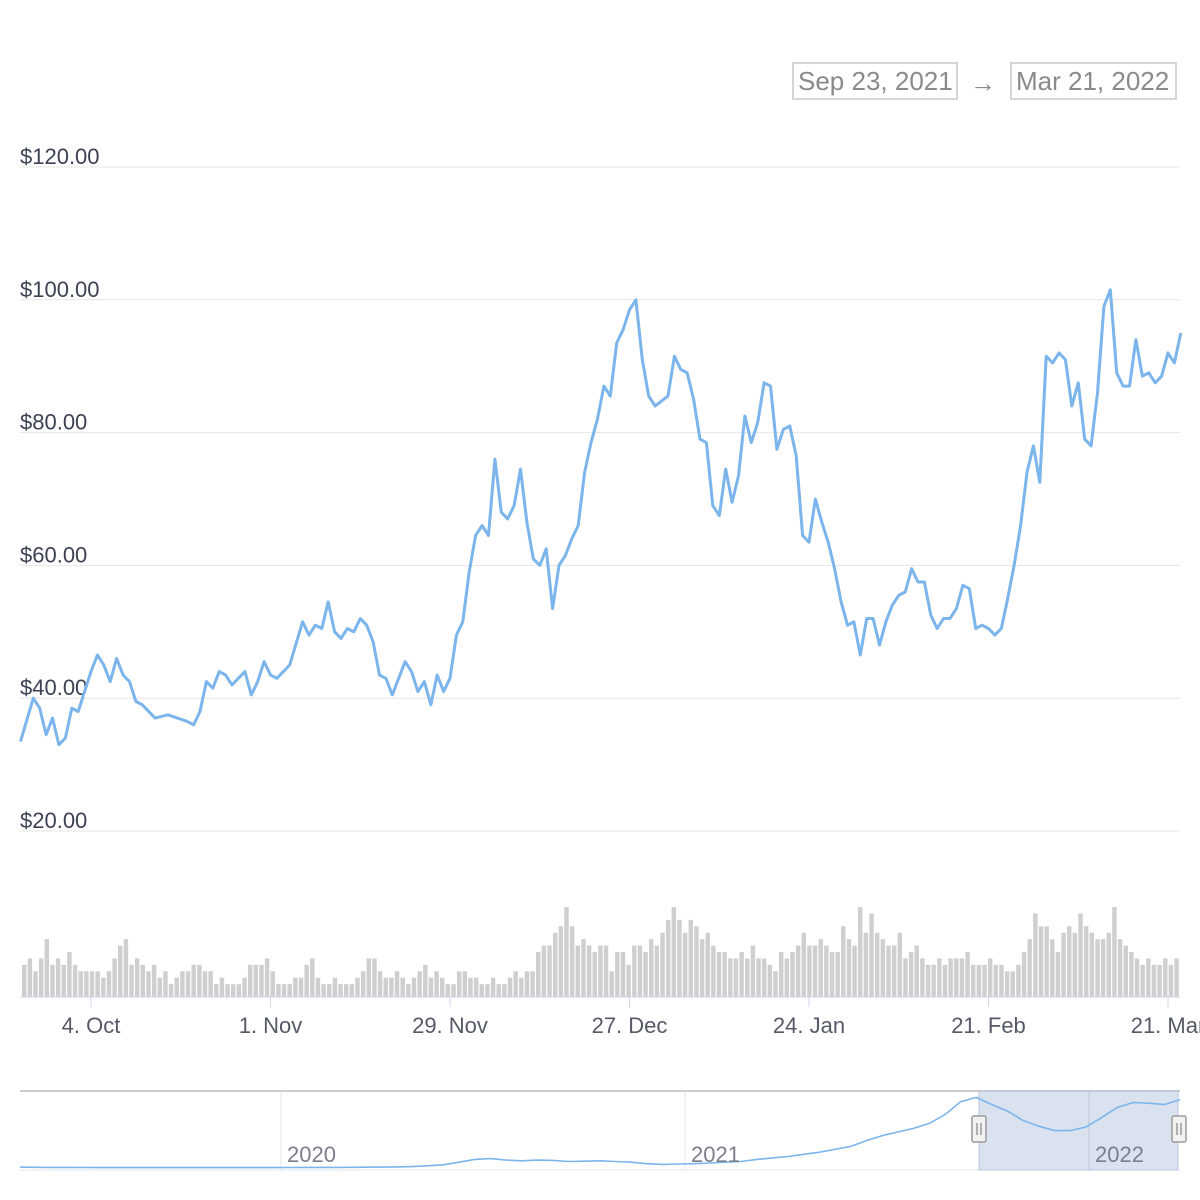  Describe the element at coordinates (1179, 1129) in the screenshot. I see `navigator-right-handle` at that location.